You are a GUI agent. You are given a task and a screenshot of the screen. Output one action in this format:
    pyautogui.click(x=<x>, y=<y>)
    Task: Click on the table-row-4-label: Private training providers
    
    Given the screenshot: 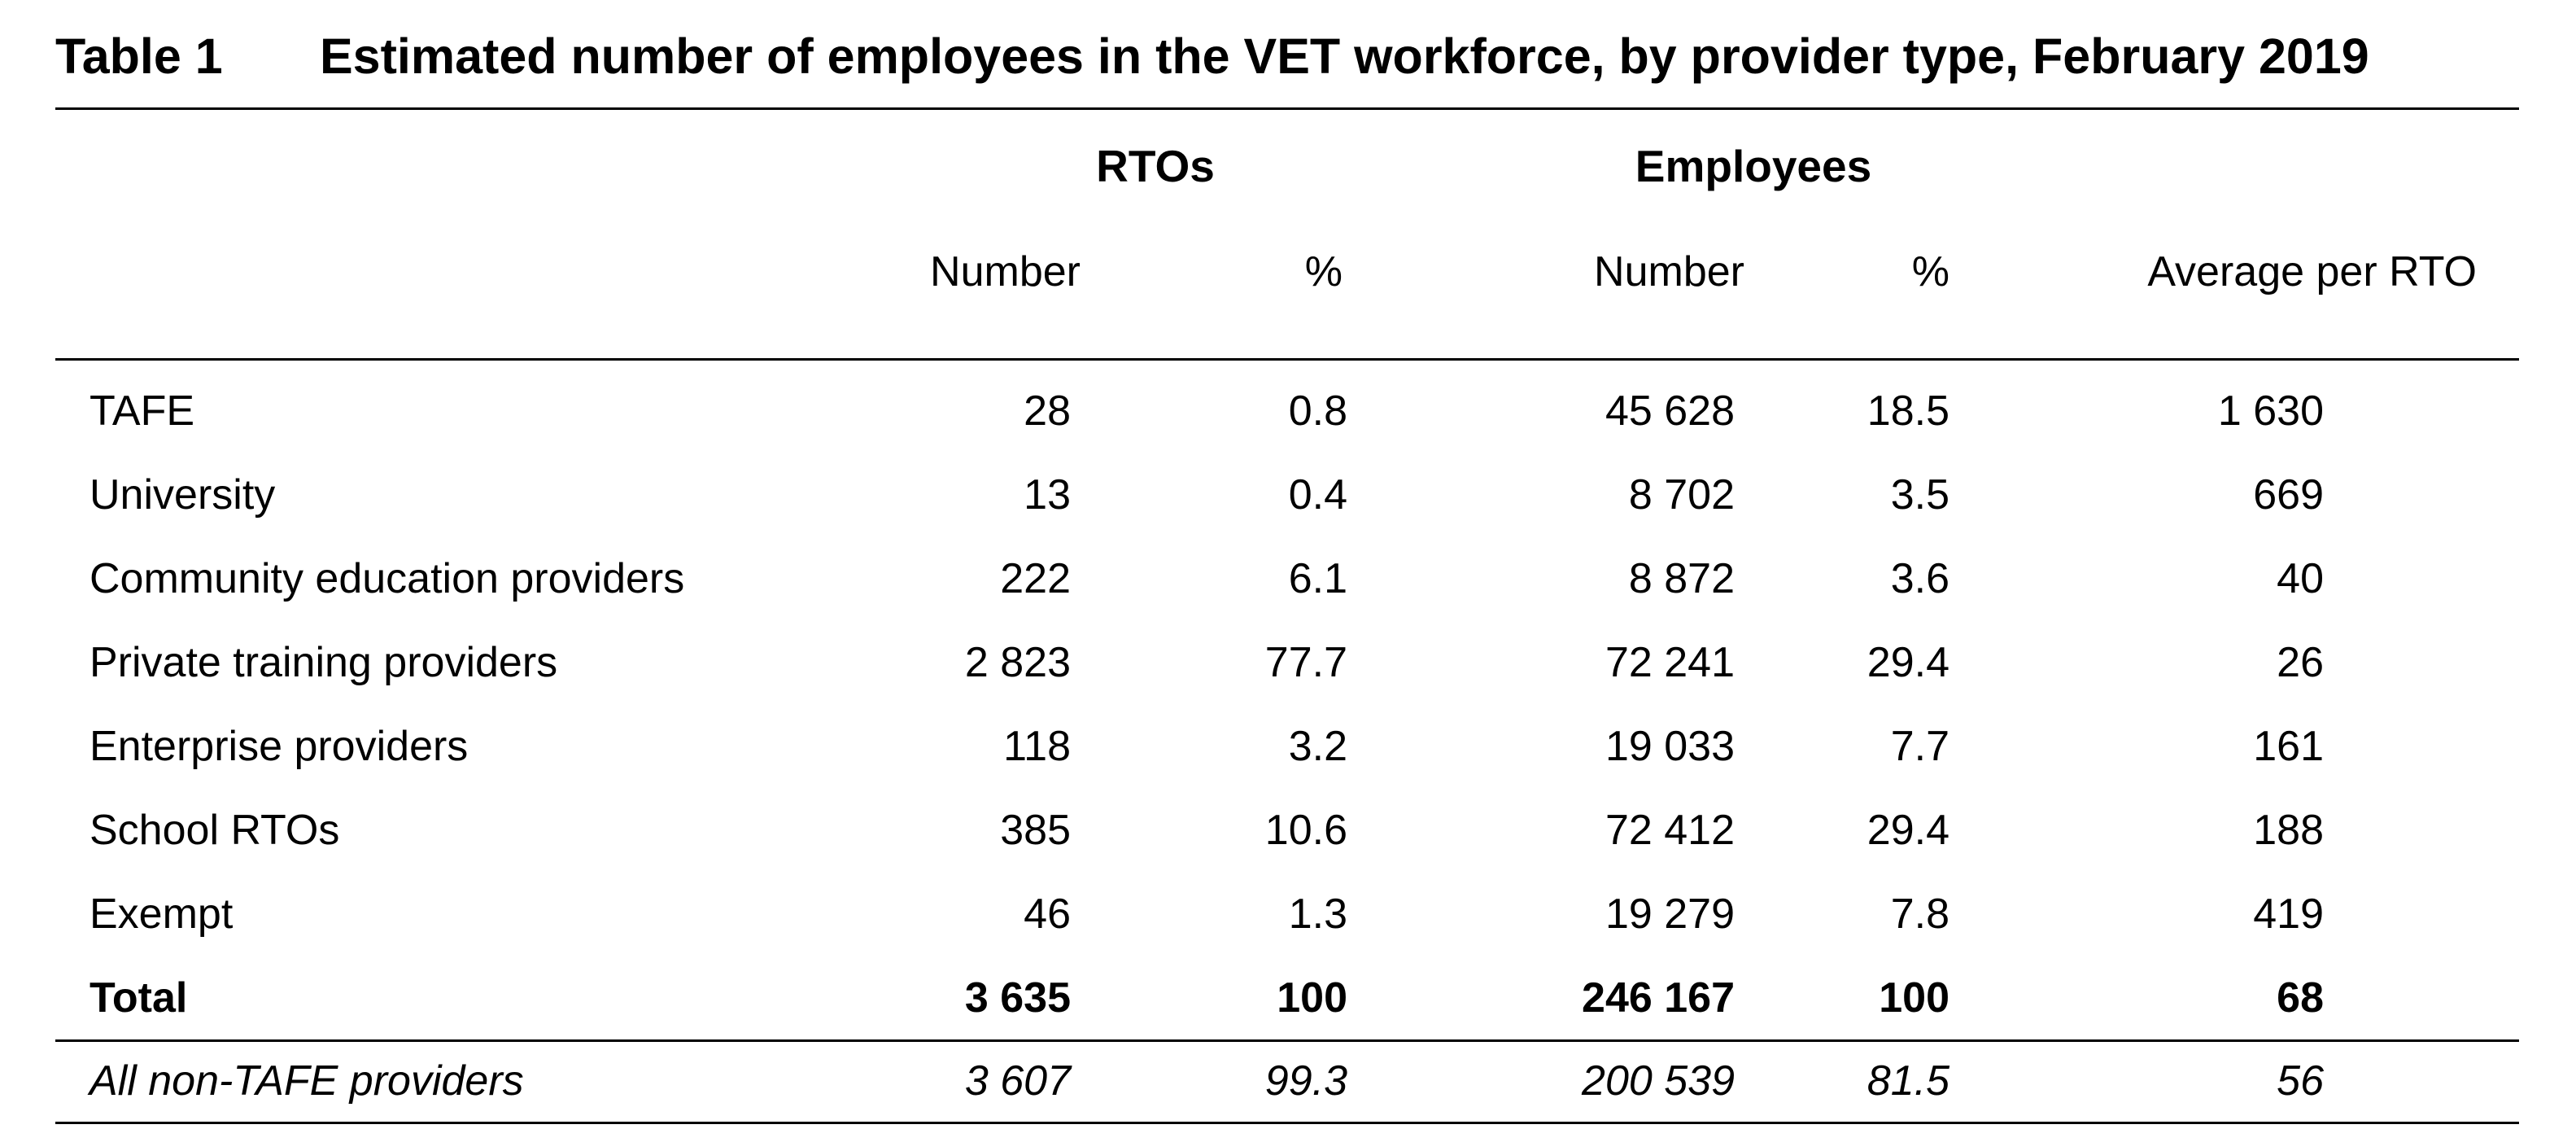 What is the action you would take?
    pyautogui.click(x=324, y=663)
    